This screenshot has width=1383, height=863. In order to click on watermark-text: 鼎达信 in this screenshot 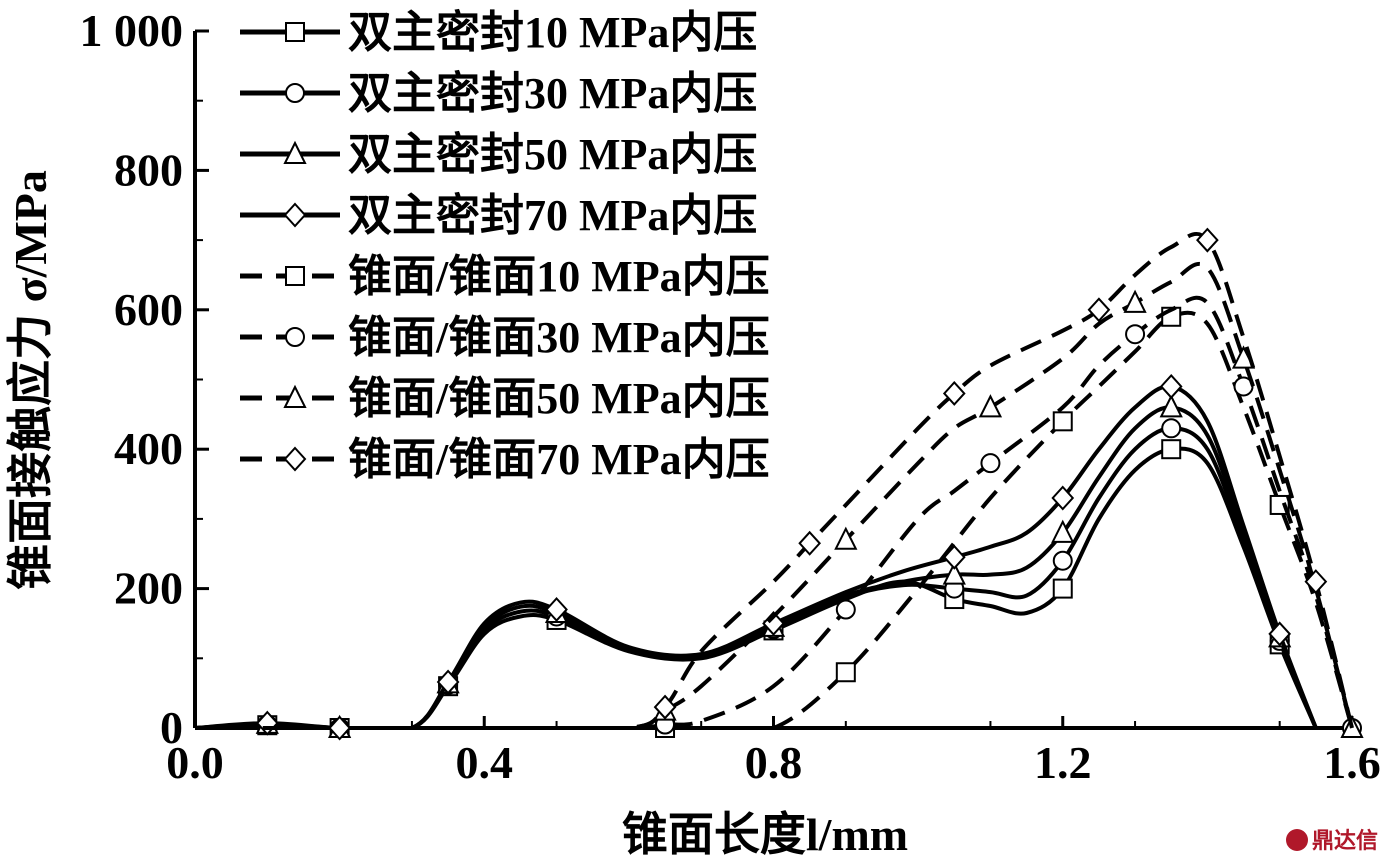, I will do `click(1345, 841)`.